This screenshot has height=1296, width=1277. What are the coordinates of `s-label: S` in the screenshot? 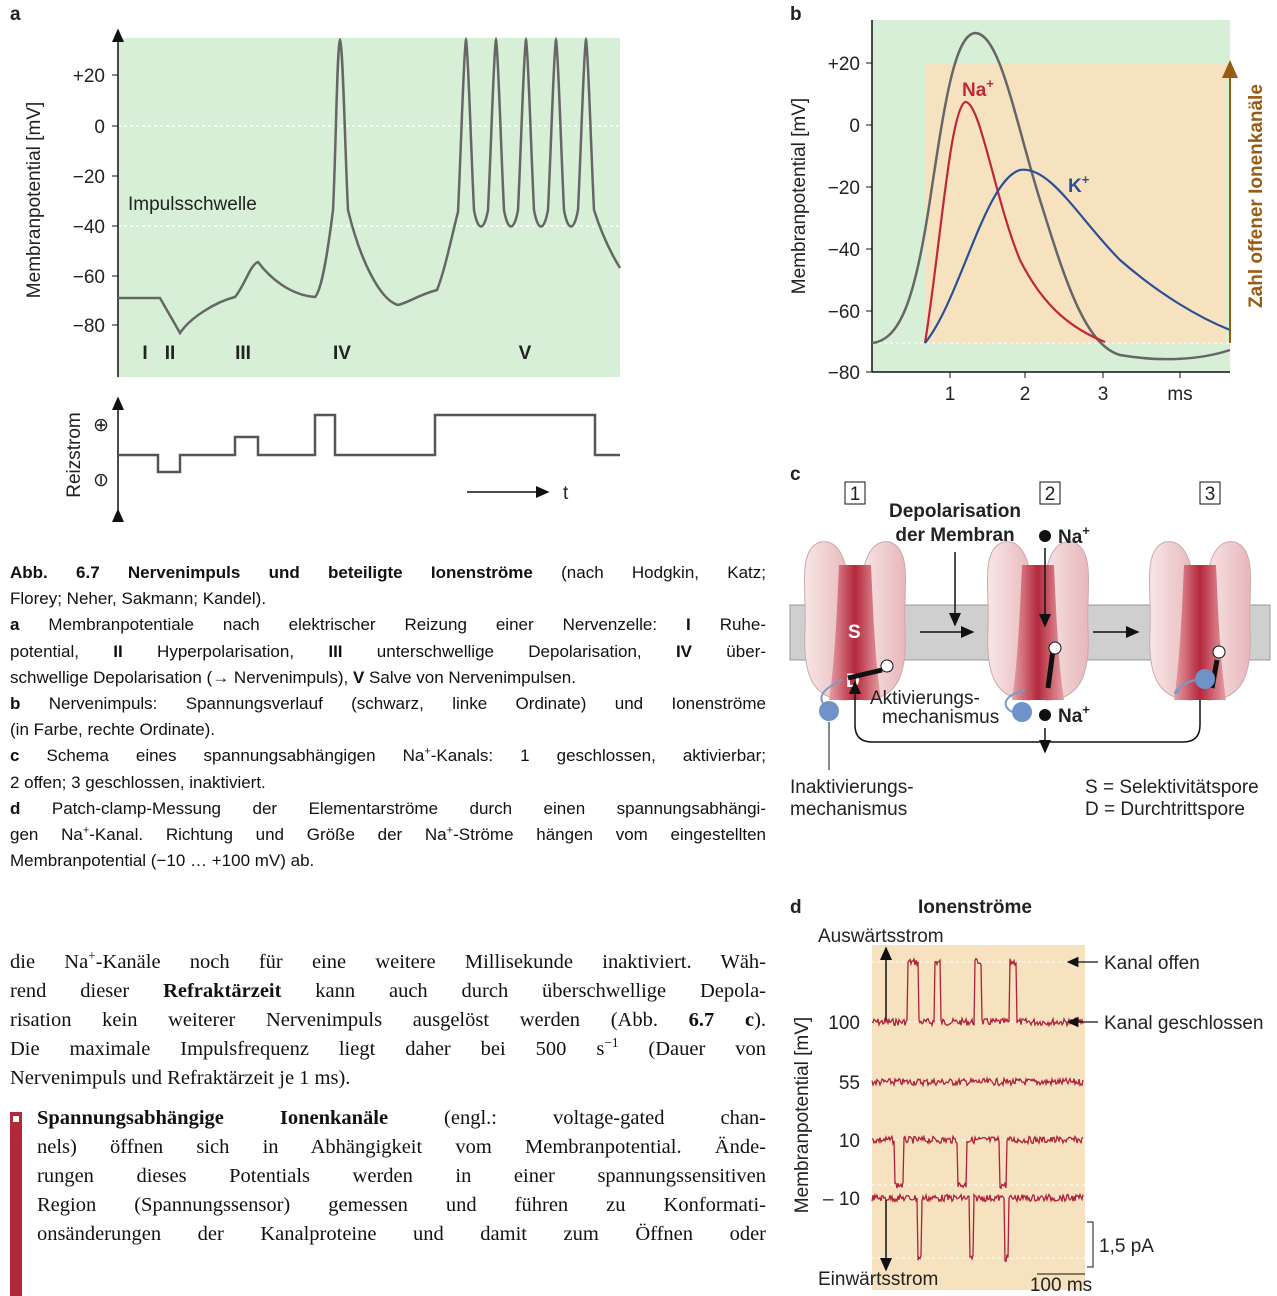 It's located at (854, 632).